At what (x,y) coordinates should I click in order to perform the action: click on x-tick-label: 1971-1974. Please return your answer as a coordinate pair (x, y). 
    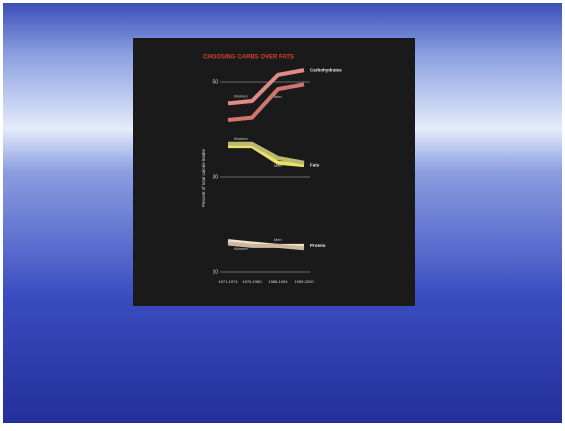
    Looking at the image, I should click on (228, 281).